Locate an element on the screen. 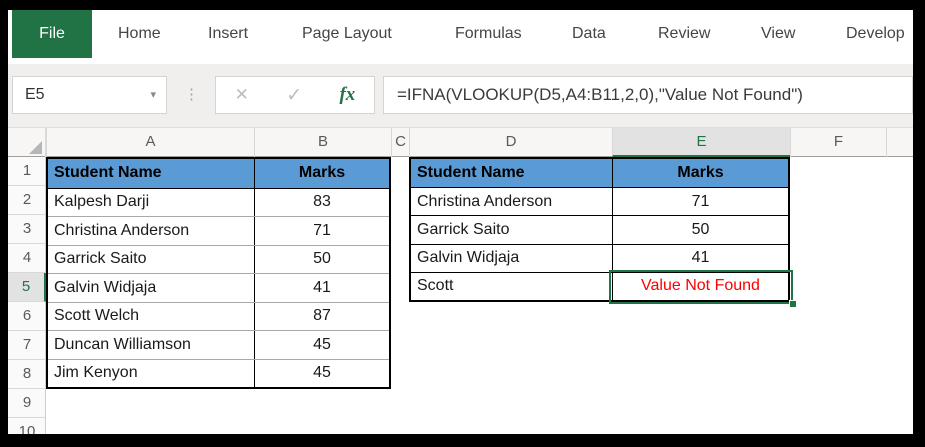 This screenshot has height=447, width=925. cell-reference: E5 is located at coordinates (35, 94).